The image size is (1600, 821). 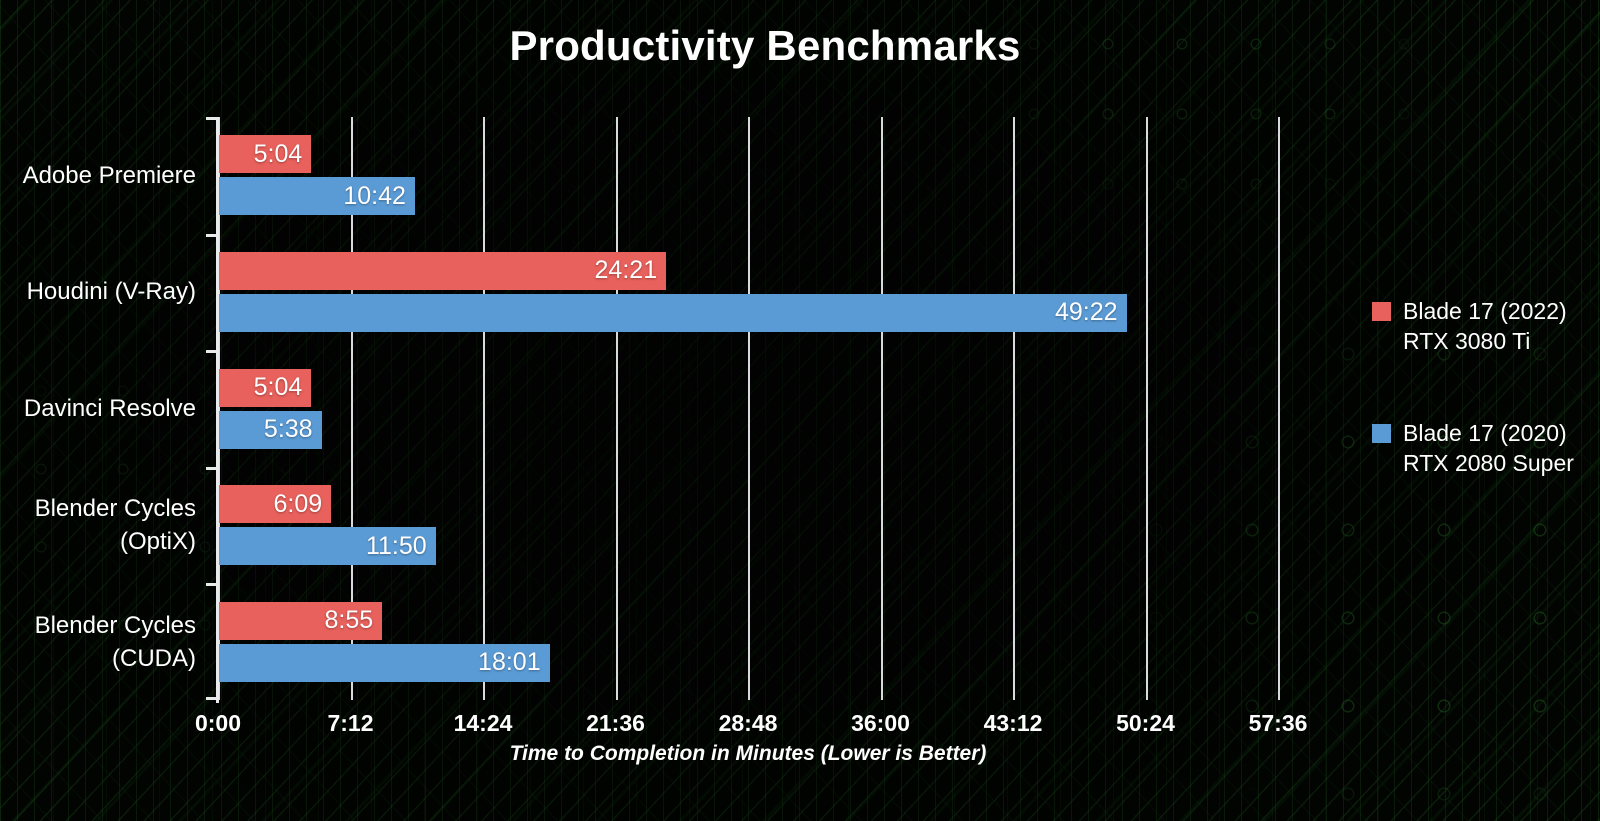 What do you see at coordinates (1488, 448) in the screenshot?
I see `legend-label: Blade 17 (2020) RTX 2080 Super` at bounding box center [1488, 448].